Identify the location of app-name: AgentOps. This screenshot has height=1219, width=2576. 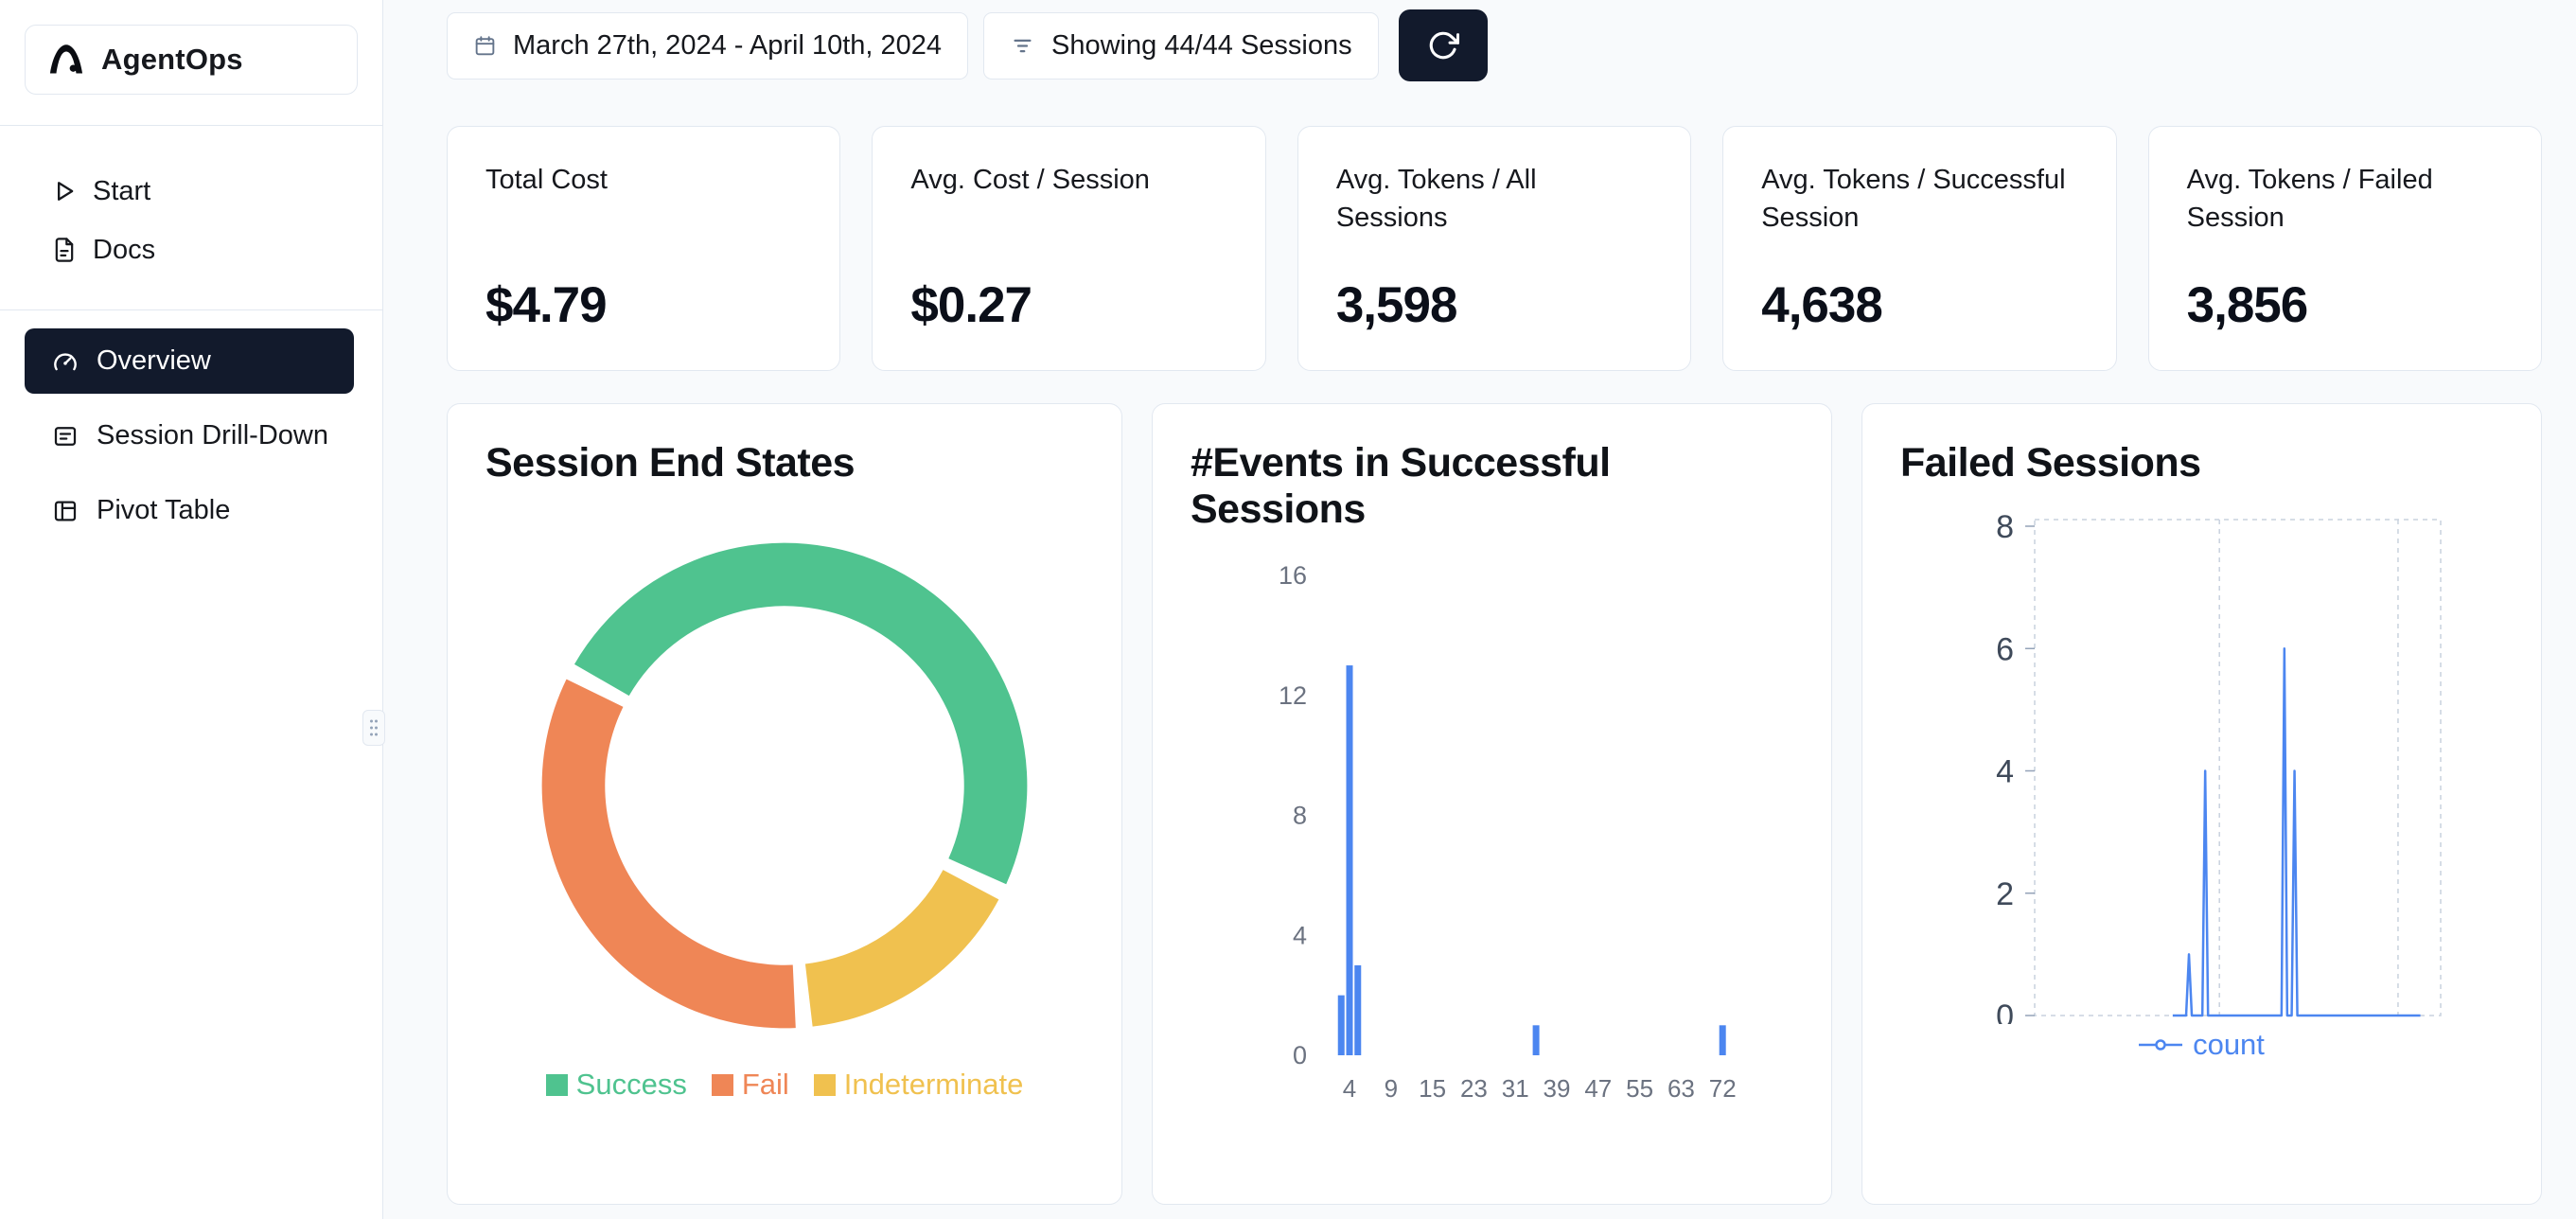
(172, 59).